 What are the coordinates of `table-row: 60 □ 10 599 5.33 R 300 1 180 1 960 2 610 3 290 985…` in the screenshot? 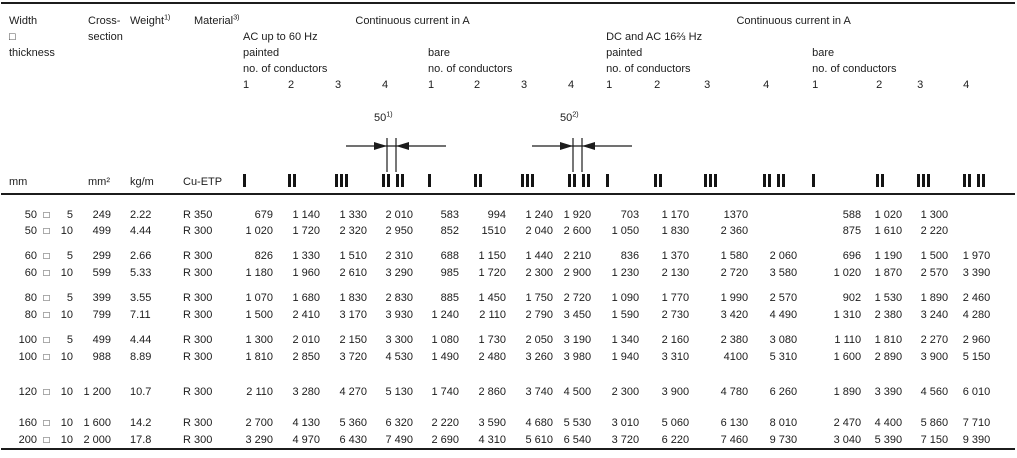 It's located at (508, 273).